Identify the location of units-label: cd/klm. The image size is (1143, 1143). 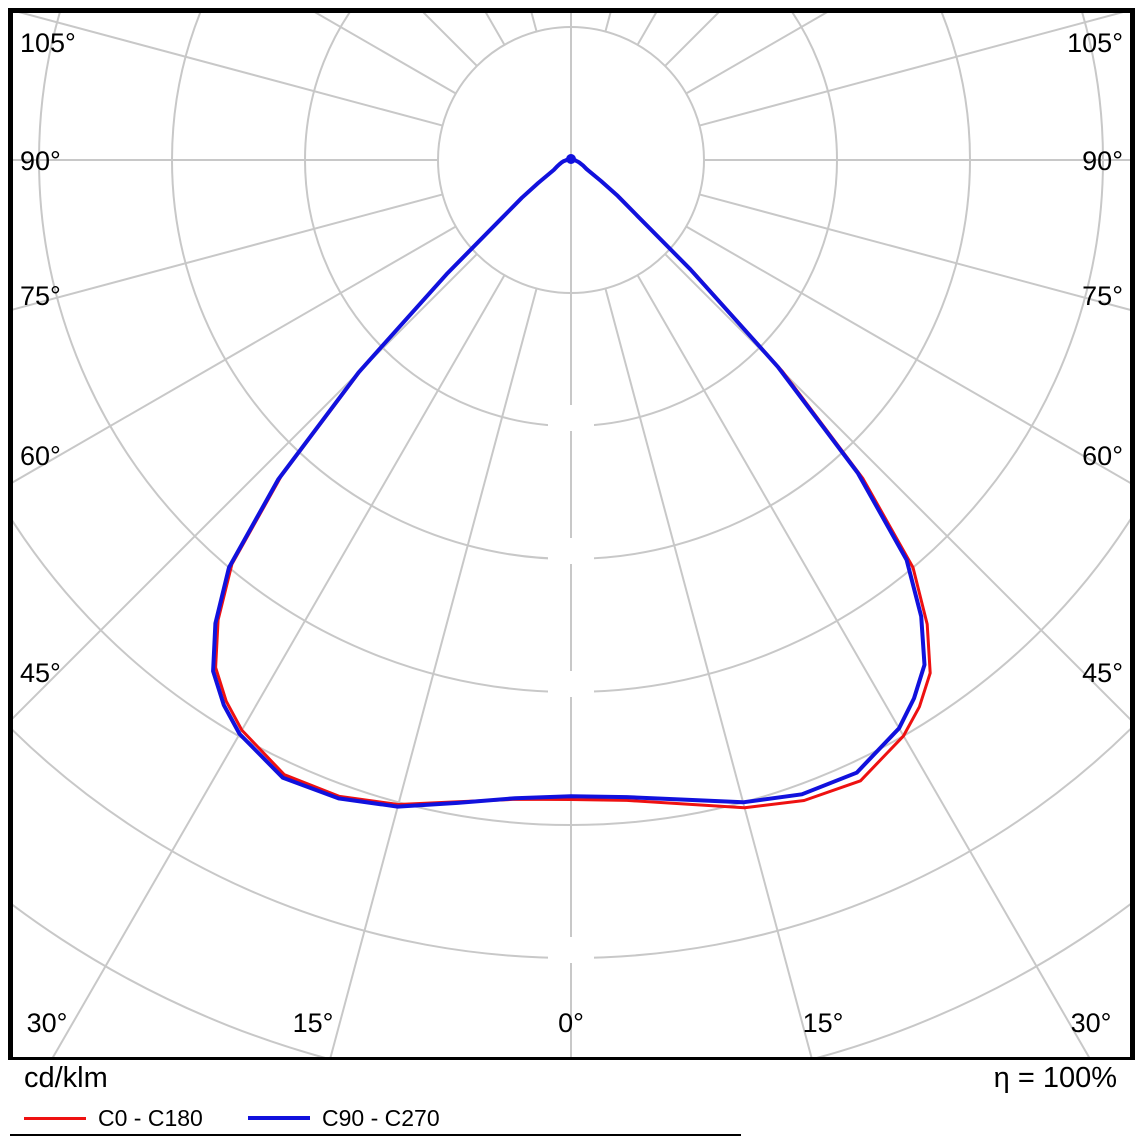
(66, 1078).